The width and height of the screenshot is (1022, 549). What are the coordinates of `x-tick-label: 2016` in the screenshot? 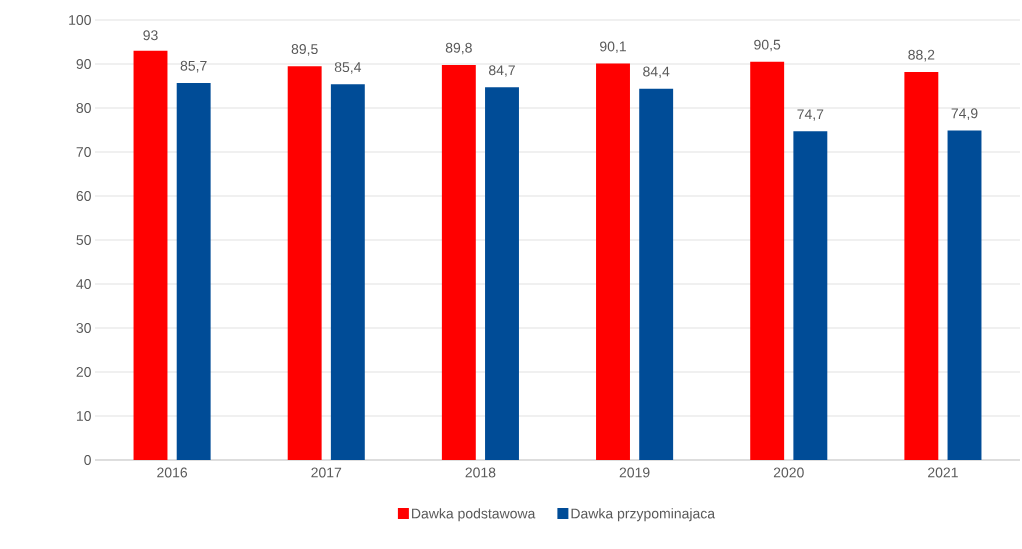 It's located at (172, 472).